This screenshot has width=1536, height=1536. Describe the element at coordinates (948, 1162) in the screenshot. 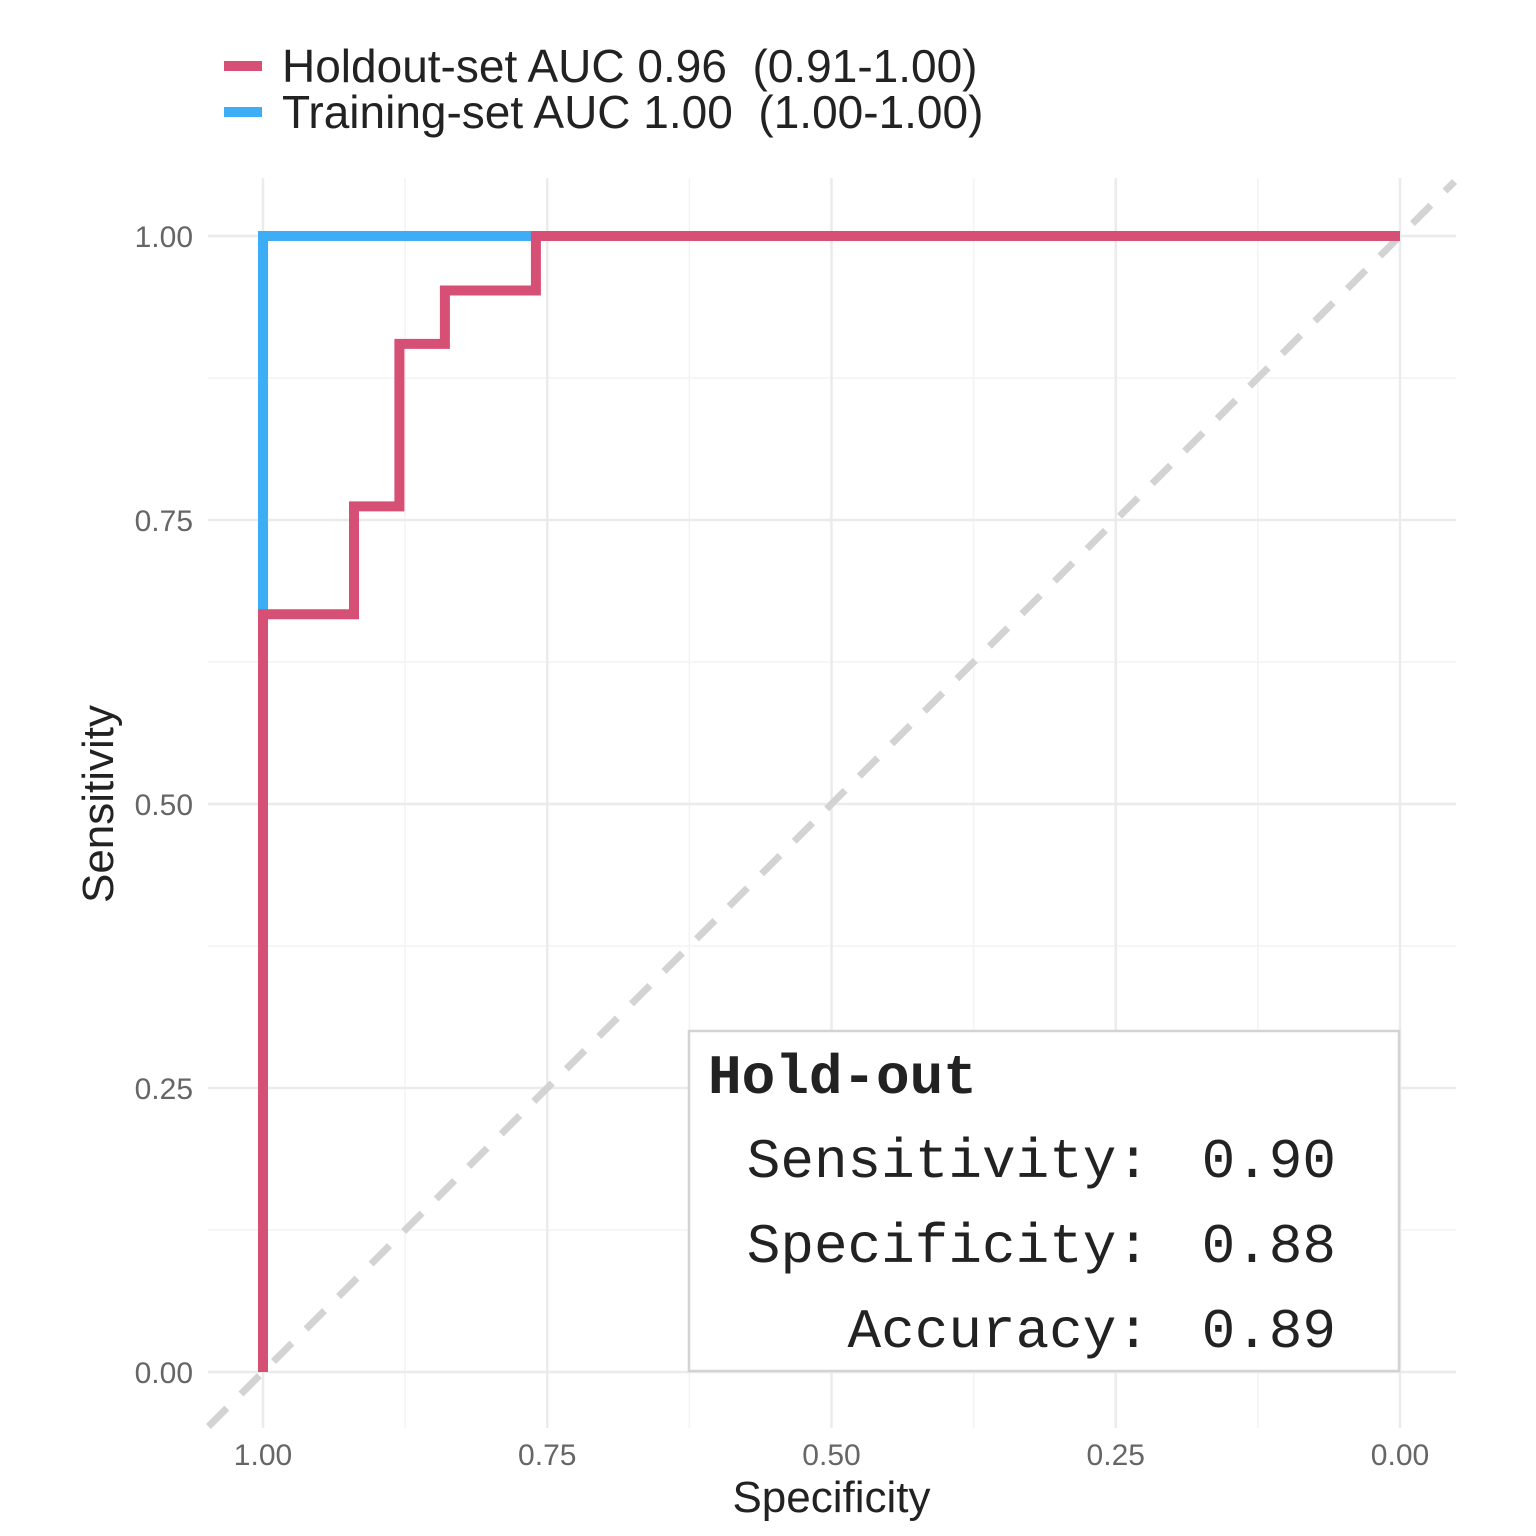

I see `annotation-label: Sensitivity:` at that location.